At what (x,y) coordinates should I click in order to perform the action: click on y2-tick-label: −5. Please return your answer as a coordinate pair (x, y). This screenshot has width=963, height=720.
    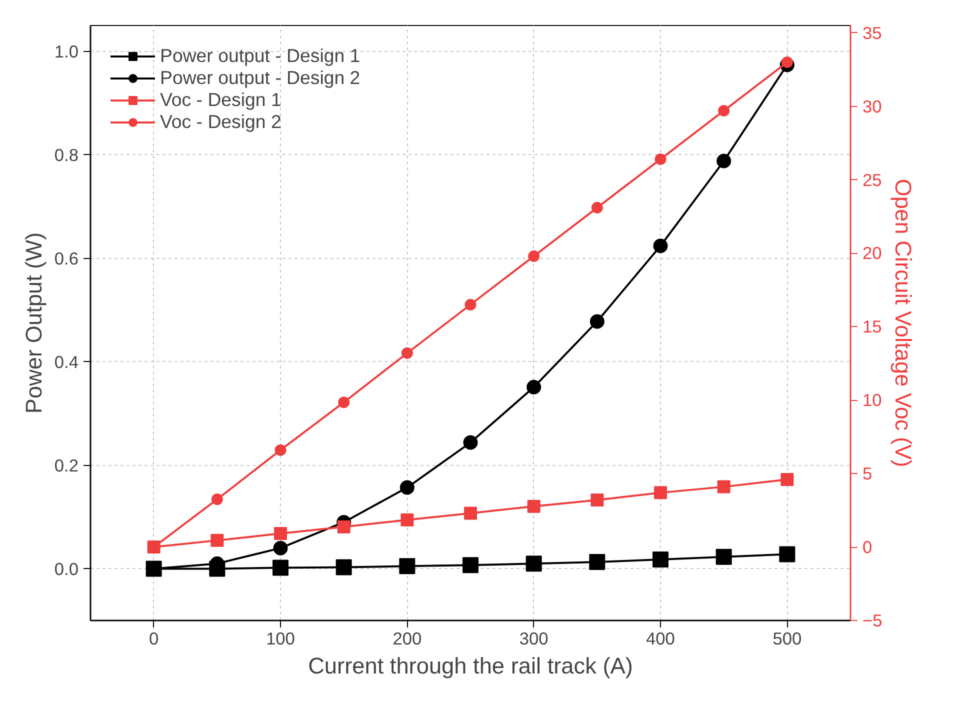
    Looking at the image, I should click on (872, 620).